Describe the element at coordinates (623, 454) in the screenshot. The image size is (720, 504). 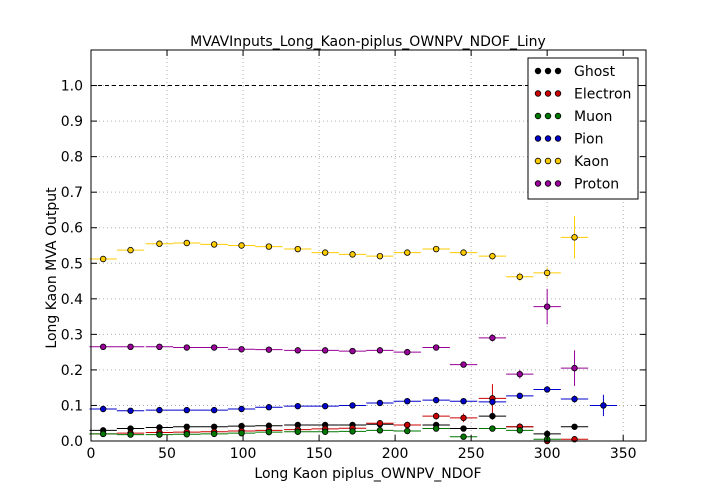
I see `x-tick-label: 350` at that location.